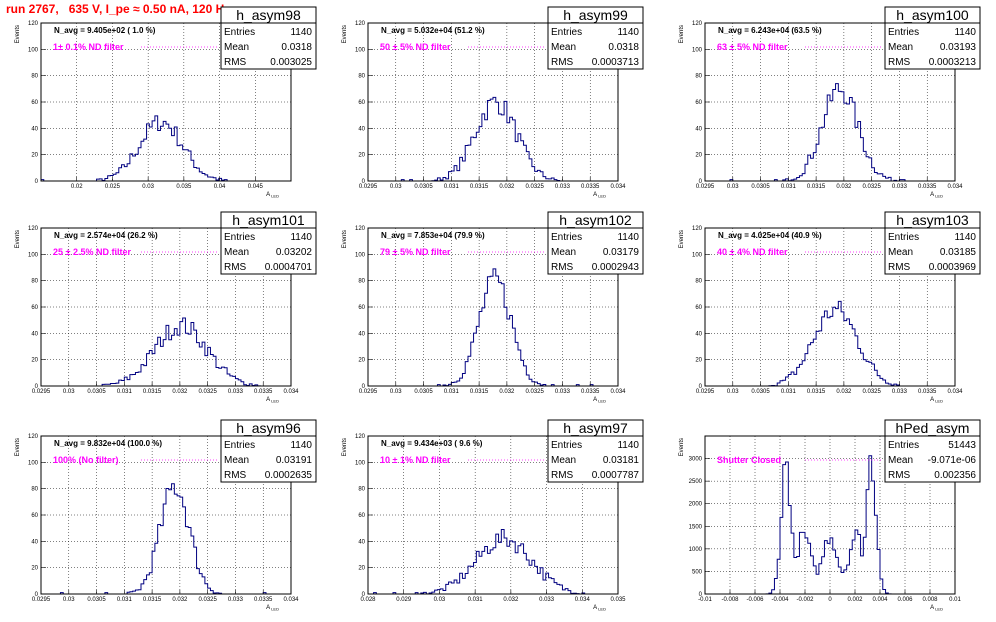 The image size is (996, 622). Describe the element at coordinates (415, 252) in the screenshot. I see `filter-label: 79 ± 5% ND filter` at that location.